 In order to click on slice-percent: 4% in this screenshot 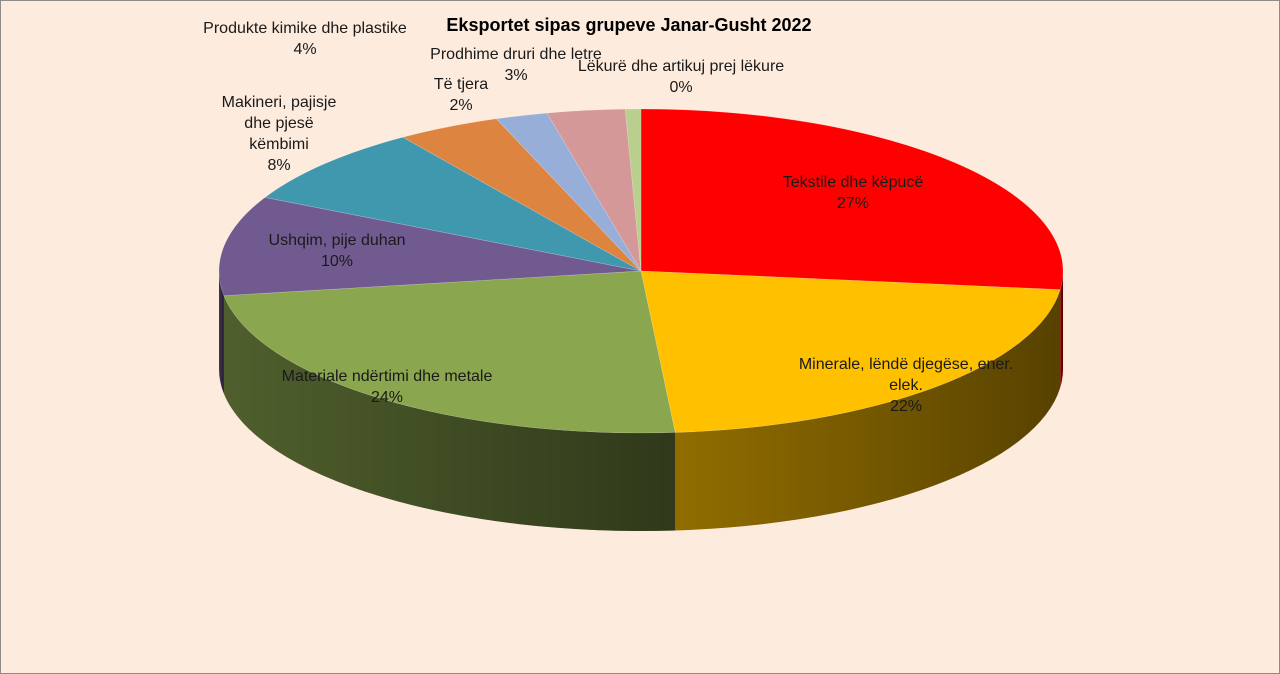, I will do `click(304, 49)`.